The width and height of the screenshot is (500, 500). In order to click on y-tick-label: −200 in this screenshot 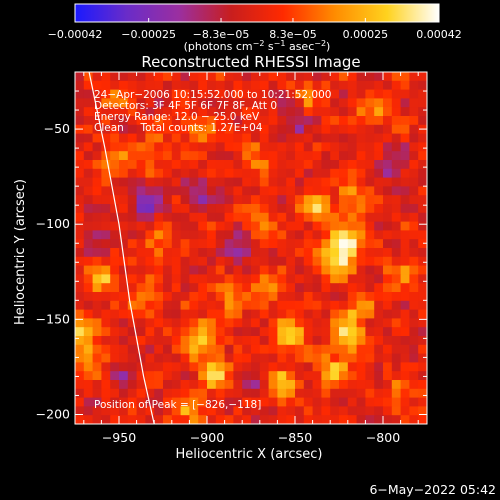, I will do `click(53, 413)`.